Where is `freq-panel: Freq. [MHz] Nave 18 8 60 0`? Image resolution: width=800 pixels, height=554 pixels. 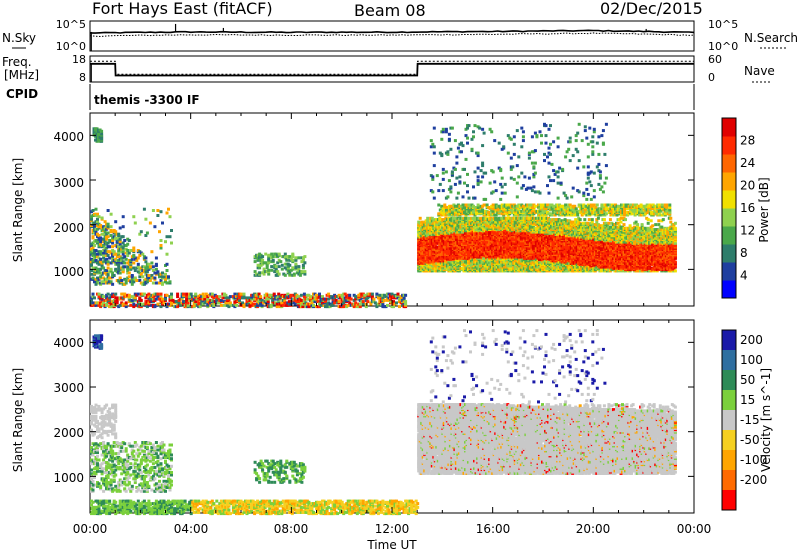 freq-panel: Freq. [MHz] Nave 18 8 60 0 is located at coordinates (388, 68).